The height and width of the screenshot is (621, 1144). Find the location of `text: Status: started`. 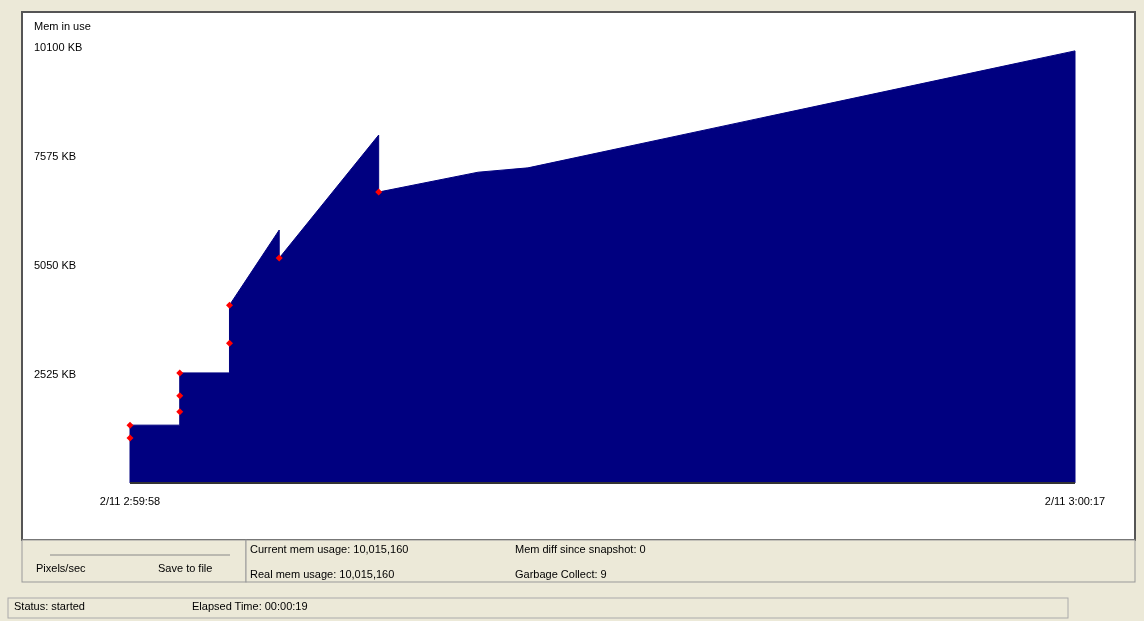

text: Status: started is located at coordinates (49, 606).